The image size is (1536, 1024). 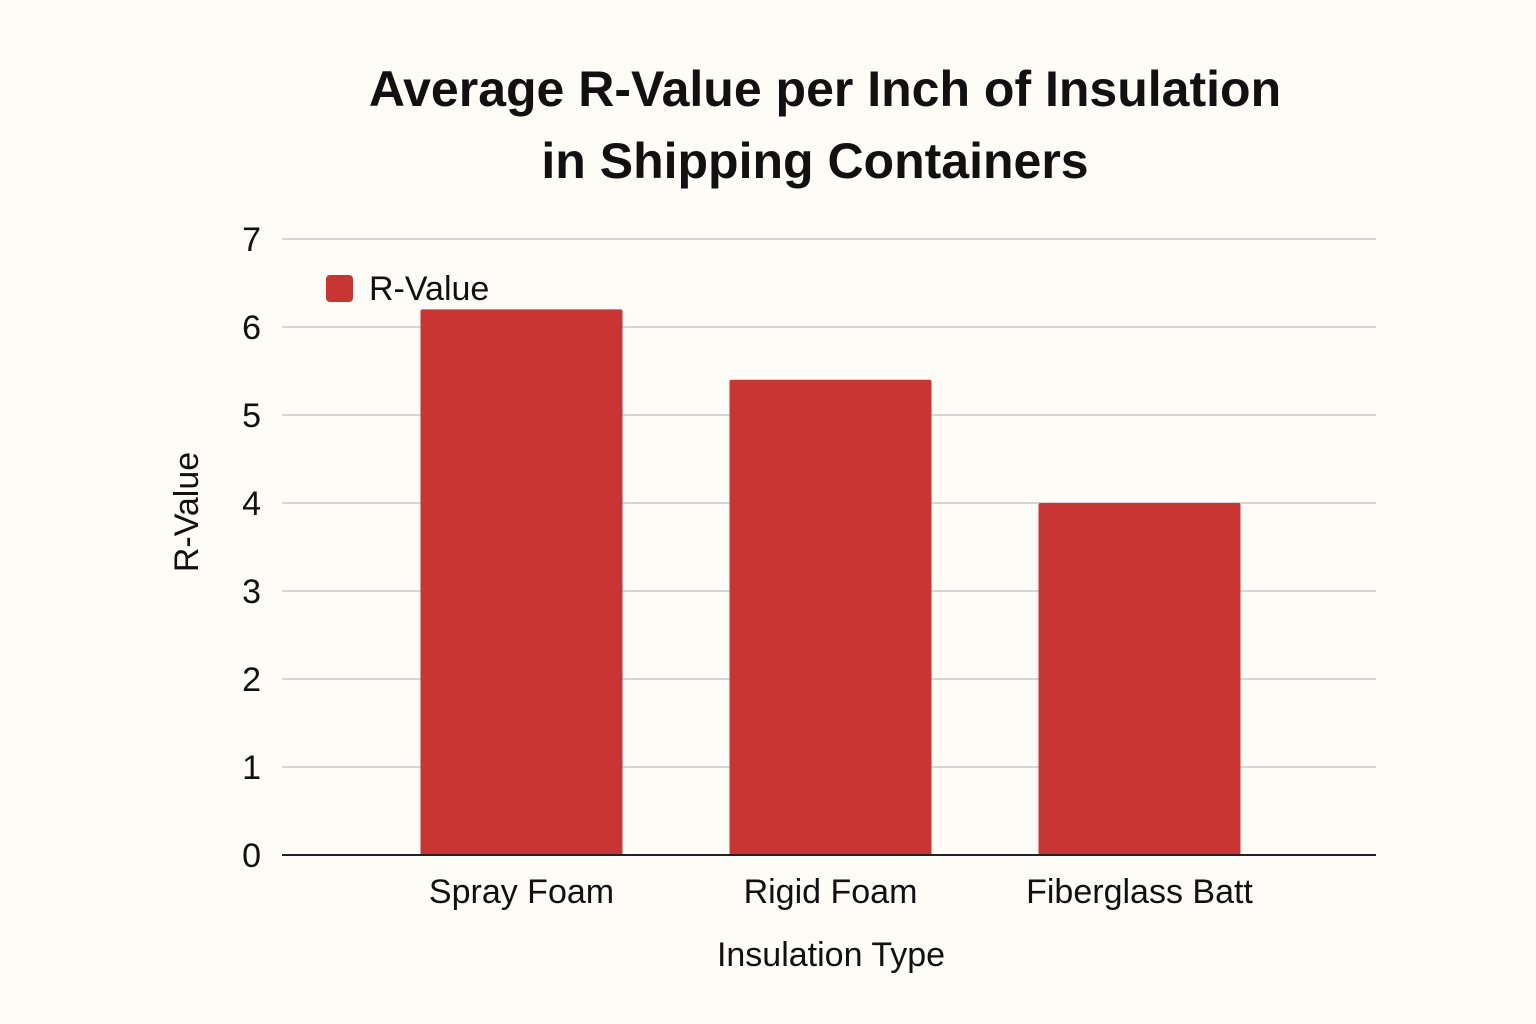 What do you see at coordinates (251, 592) in the screenshot?
I see `y-tick-label-3: 3` at bounding box center [251, 592].